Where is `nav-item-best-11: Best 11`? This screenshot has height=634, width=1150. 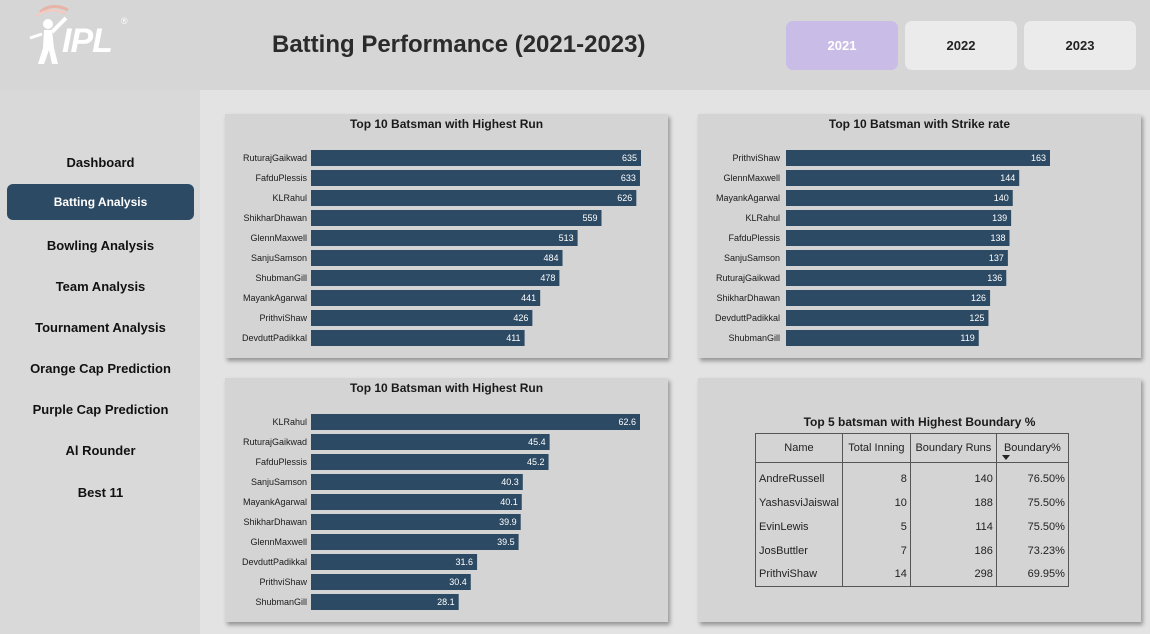 nav-item-best-11: Best 11 is located at coordinates (100, 492).